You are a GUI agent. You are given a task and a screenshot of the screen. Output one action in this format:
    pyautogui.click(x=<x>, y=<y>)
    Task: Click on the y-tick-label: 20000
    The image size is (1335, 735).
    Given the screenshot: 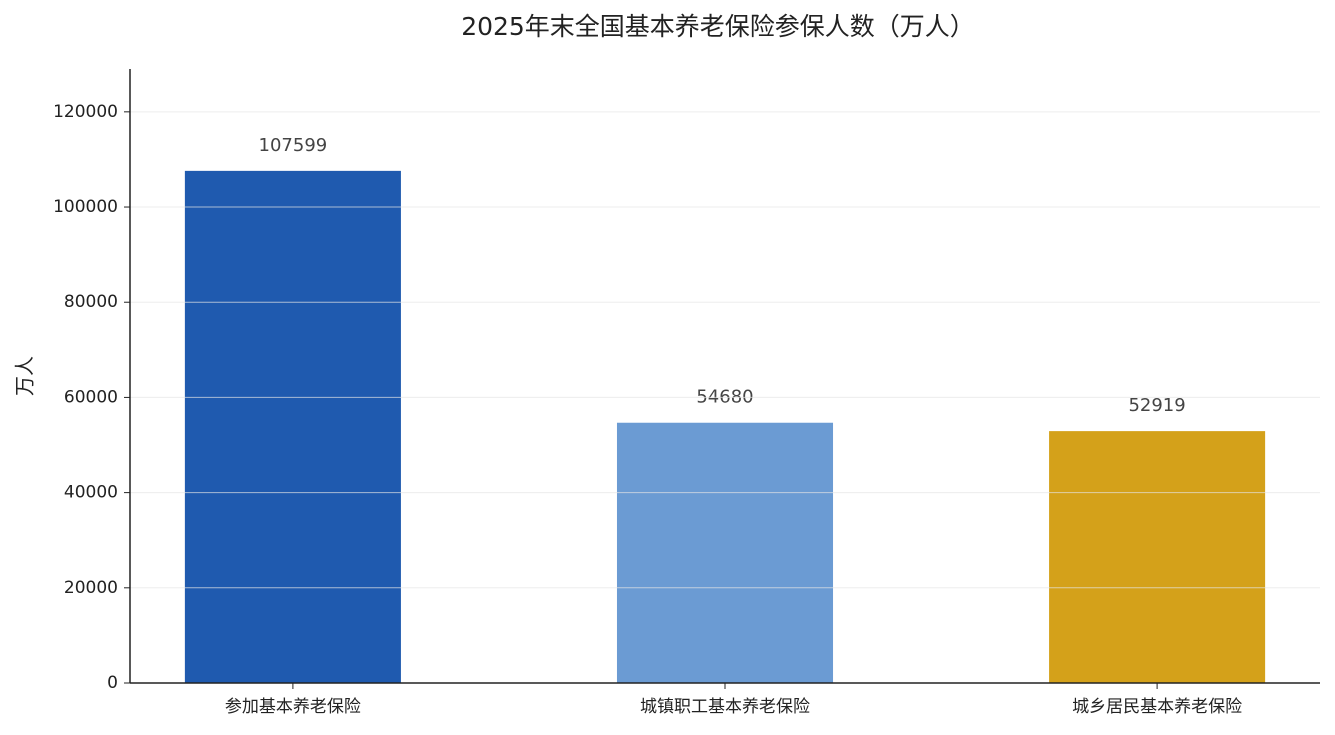 What is the action you would take?
    pyautogui.click(x=91, y=588)
    